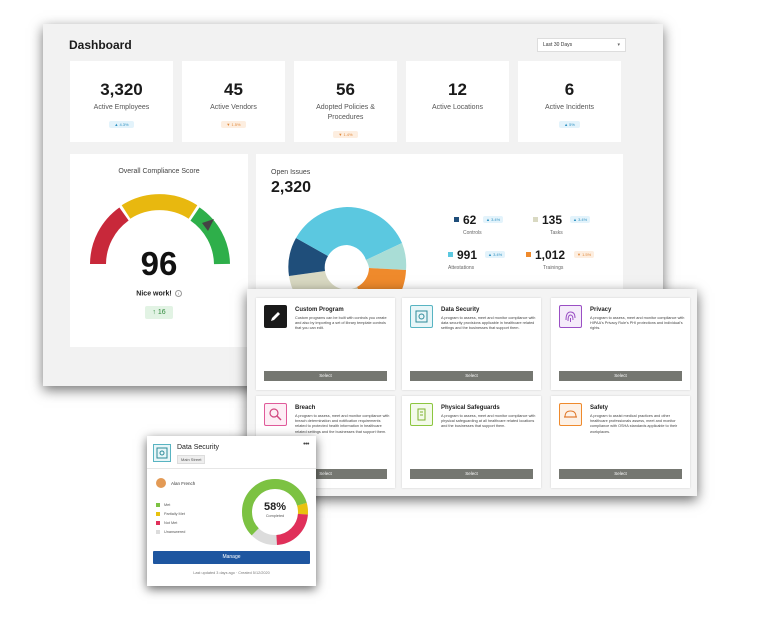 The image size is (775, 623). Describe the element at coordinates (291, 172) in the screenshot. I see `open-issues-title: Open Issues` at that location.